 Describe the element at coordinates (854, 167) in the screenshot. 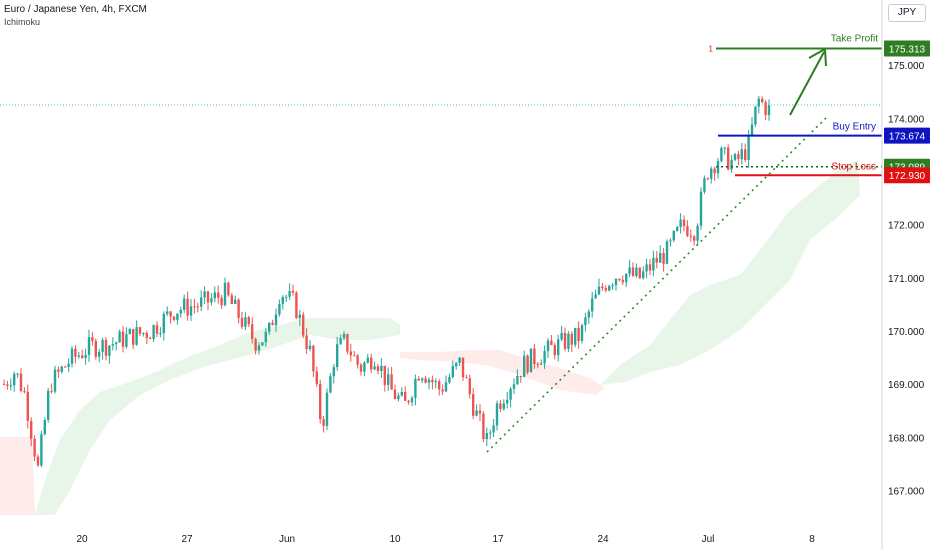

I see `stop-loss-label: Stop Loss` at that location.